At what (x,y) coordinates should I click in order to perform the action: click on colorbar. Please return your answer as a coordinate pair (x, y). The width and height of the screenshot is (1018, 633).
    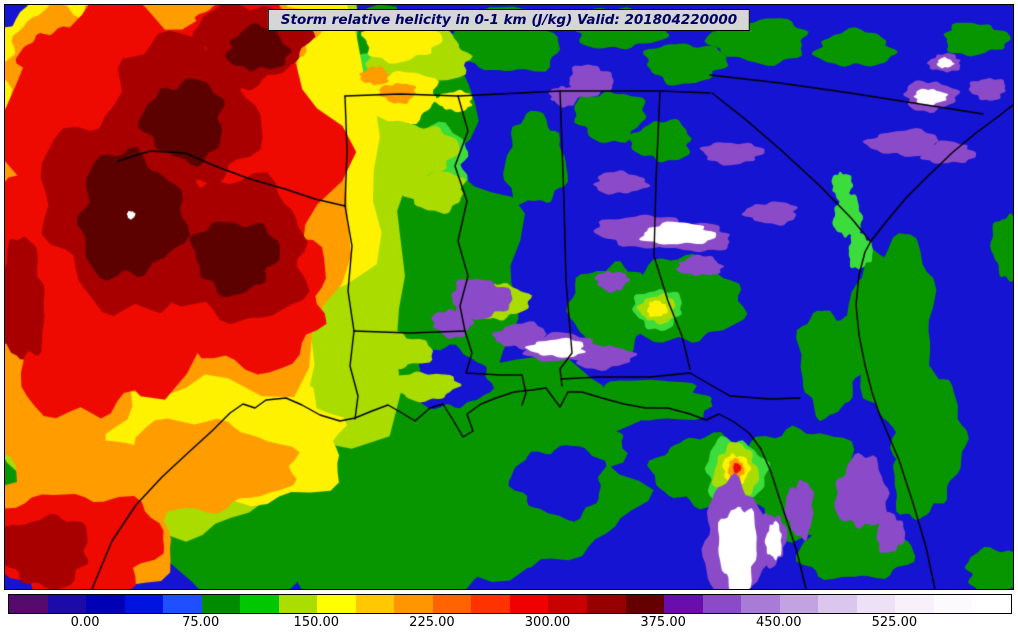
    Looking at the image, I should click on (510, 604).